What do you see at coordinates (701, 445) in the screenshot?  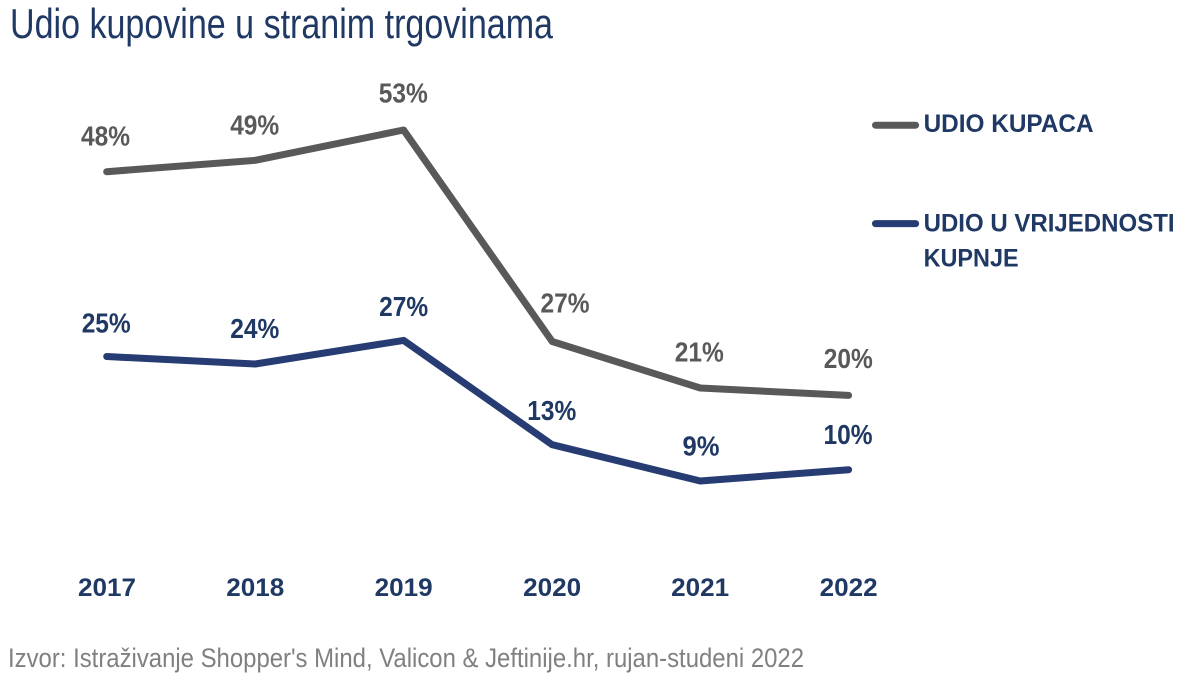 I see `svg-text: 9%` at bounding box center [701, 445].